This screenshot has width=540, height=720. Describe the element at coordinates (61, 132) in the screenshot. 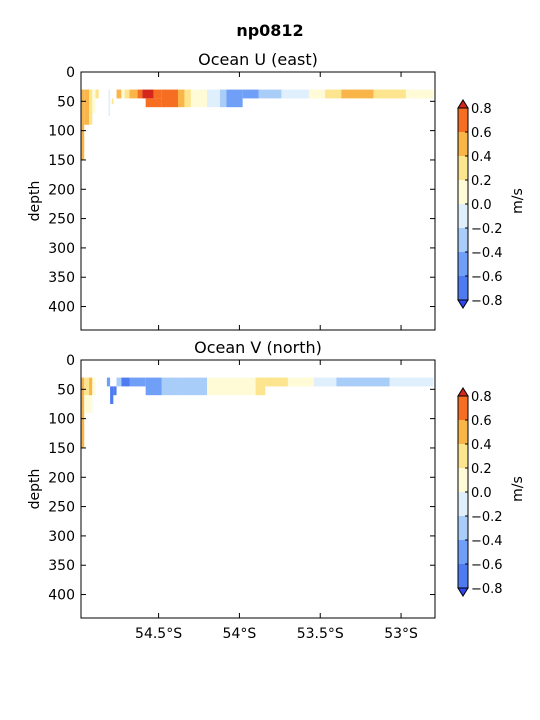

I see `y-tick-label: 100` at that location.